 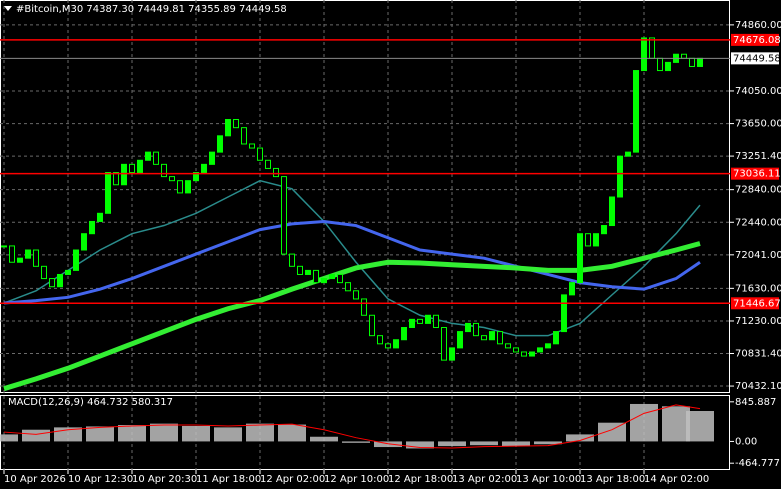 What do you see at coordinates (676, 479) in the screenshot?
I see `x-tick-label: 14 Apr 02:00` at bounding box center [676, 479].